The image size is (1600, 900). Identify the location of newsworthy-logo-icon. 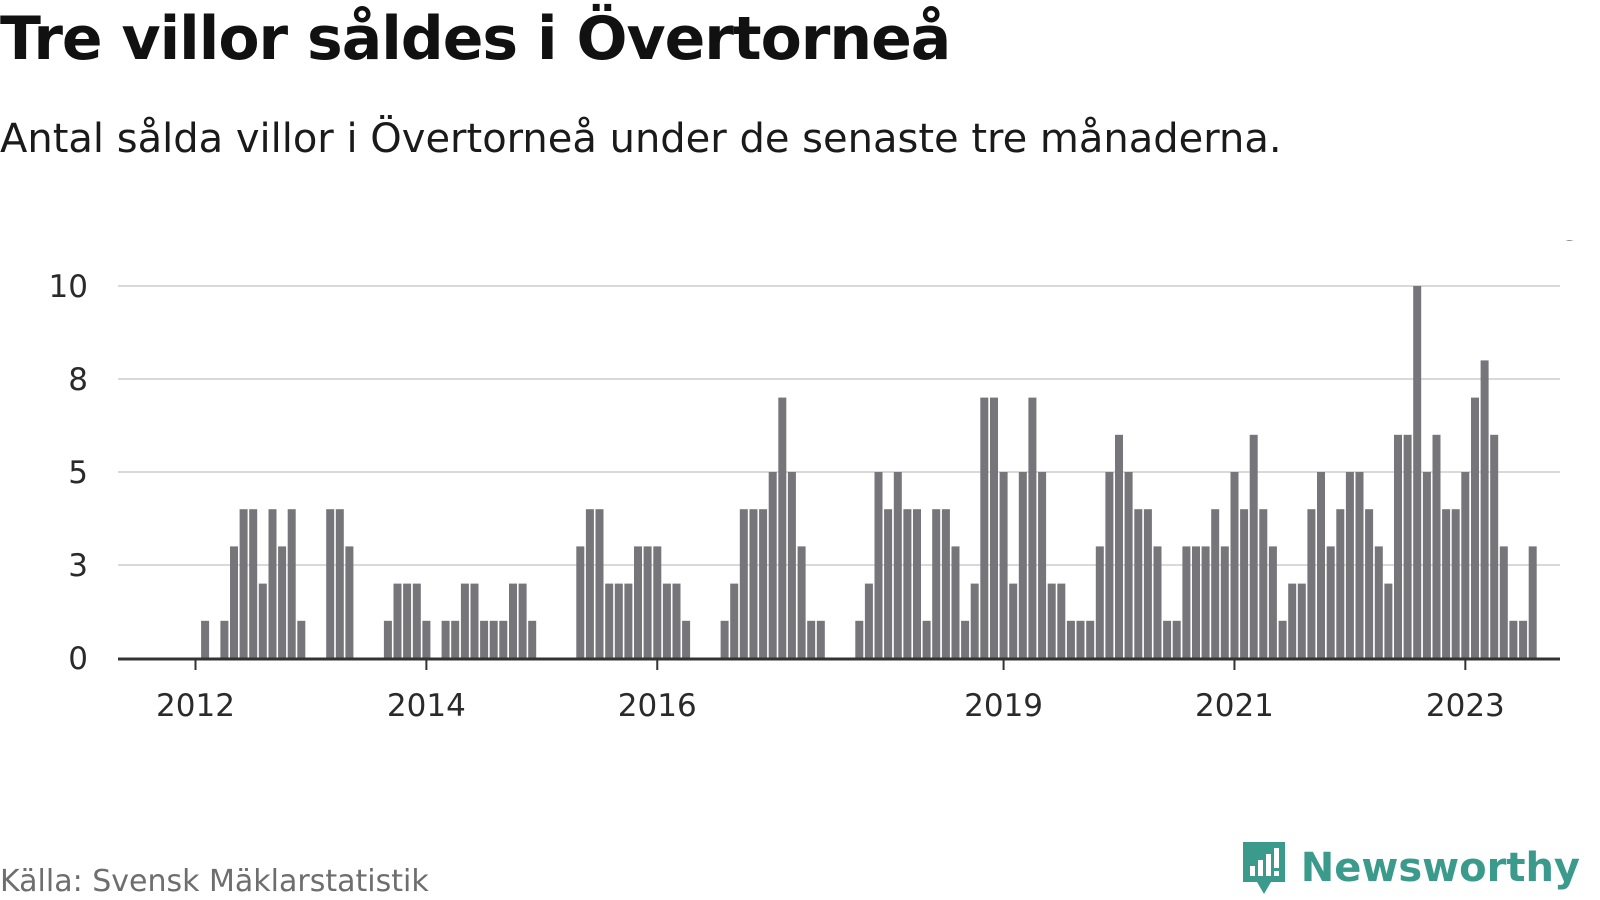
(1263, 868).